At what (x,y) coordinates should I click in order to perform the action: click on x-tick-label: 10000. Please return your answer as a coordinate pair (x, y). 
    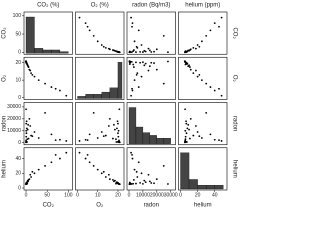
    Looking at the image, I should click on (143, 195).